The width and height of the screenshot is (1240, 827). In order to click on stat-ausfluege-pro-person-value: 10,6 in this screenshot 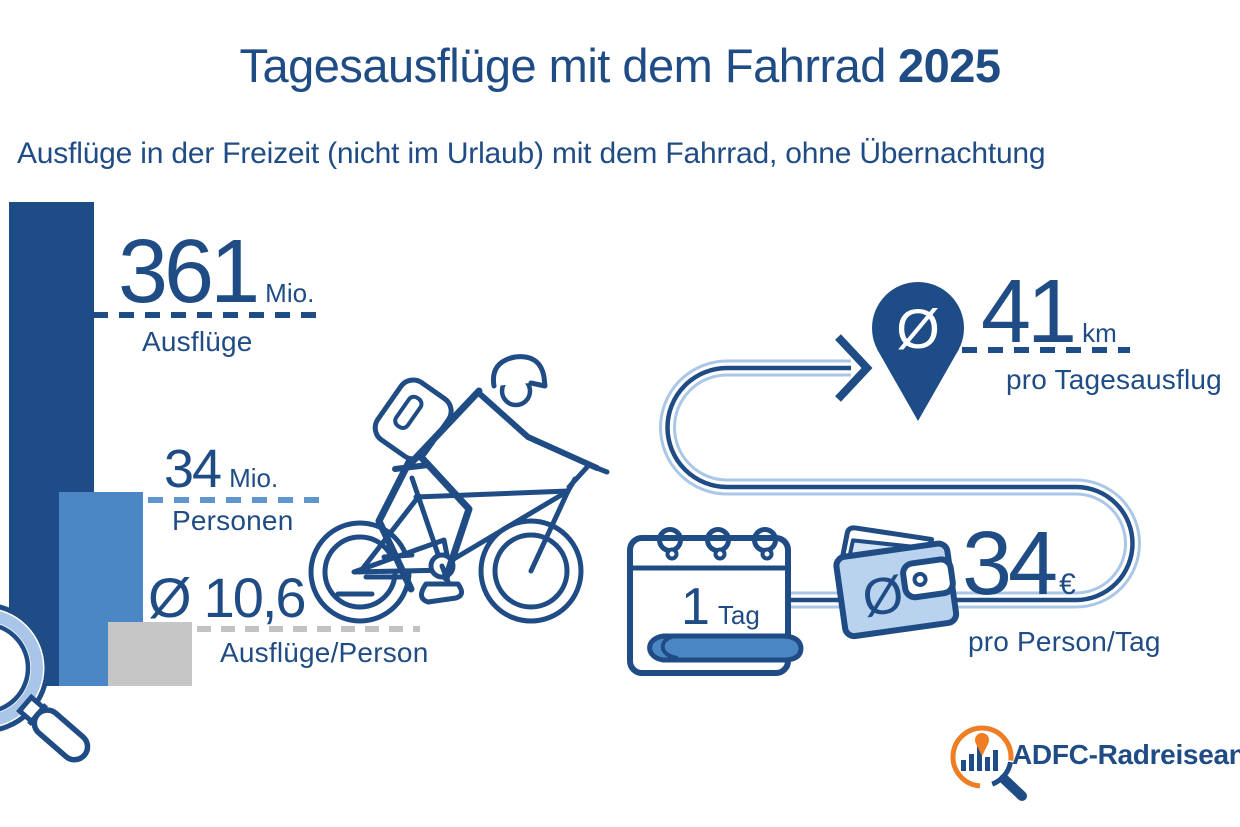, I will do `click(255, 597)`.